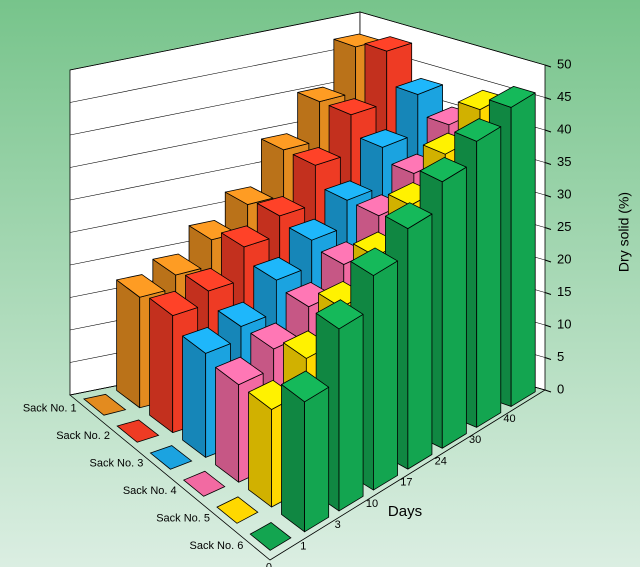  What do you see at coordinates (560, 356) in the screenshot?
I see `y-tick-label: 5` at bounding box center [560, 356].